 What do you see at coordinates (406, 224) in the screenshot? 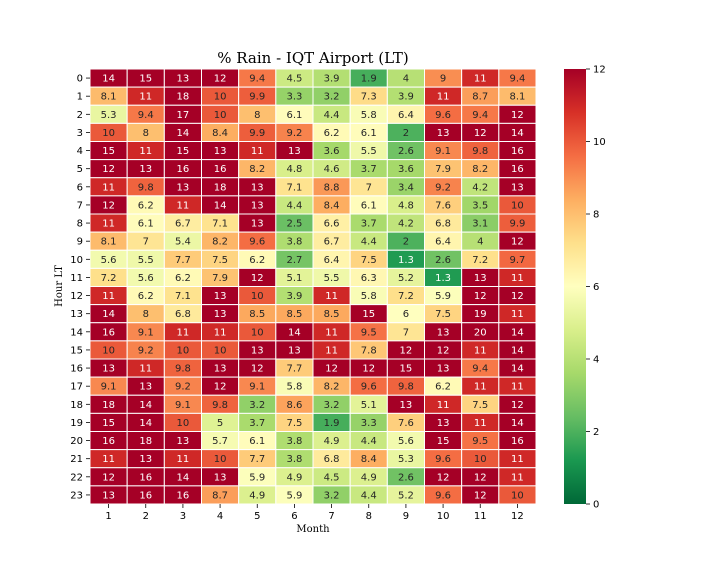
I see `cell-value-label: 4.2` at bounding box center [406, 224].